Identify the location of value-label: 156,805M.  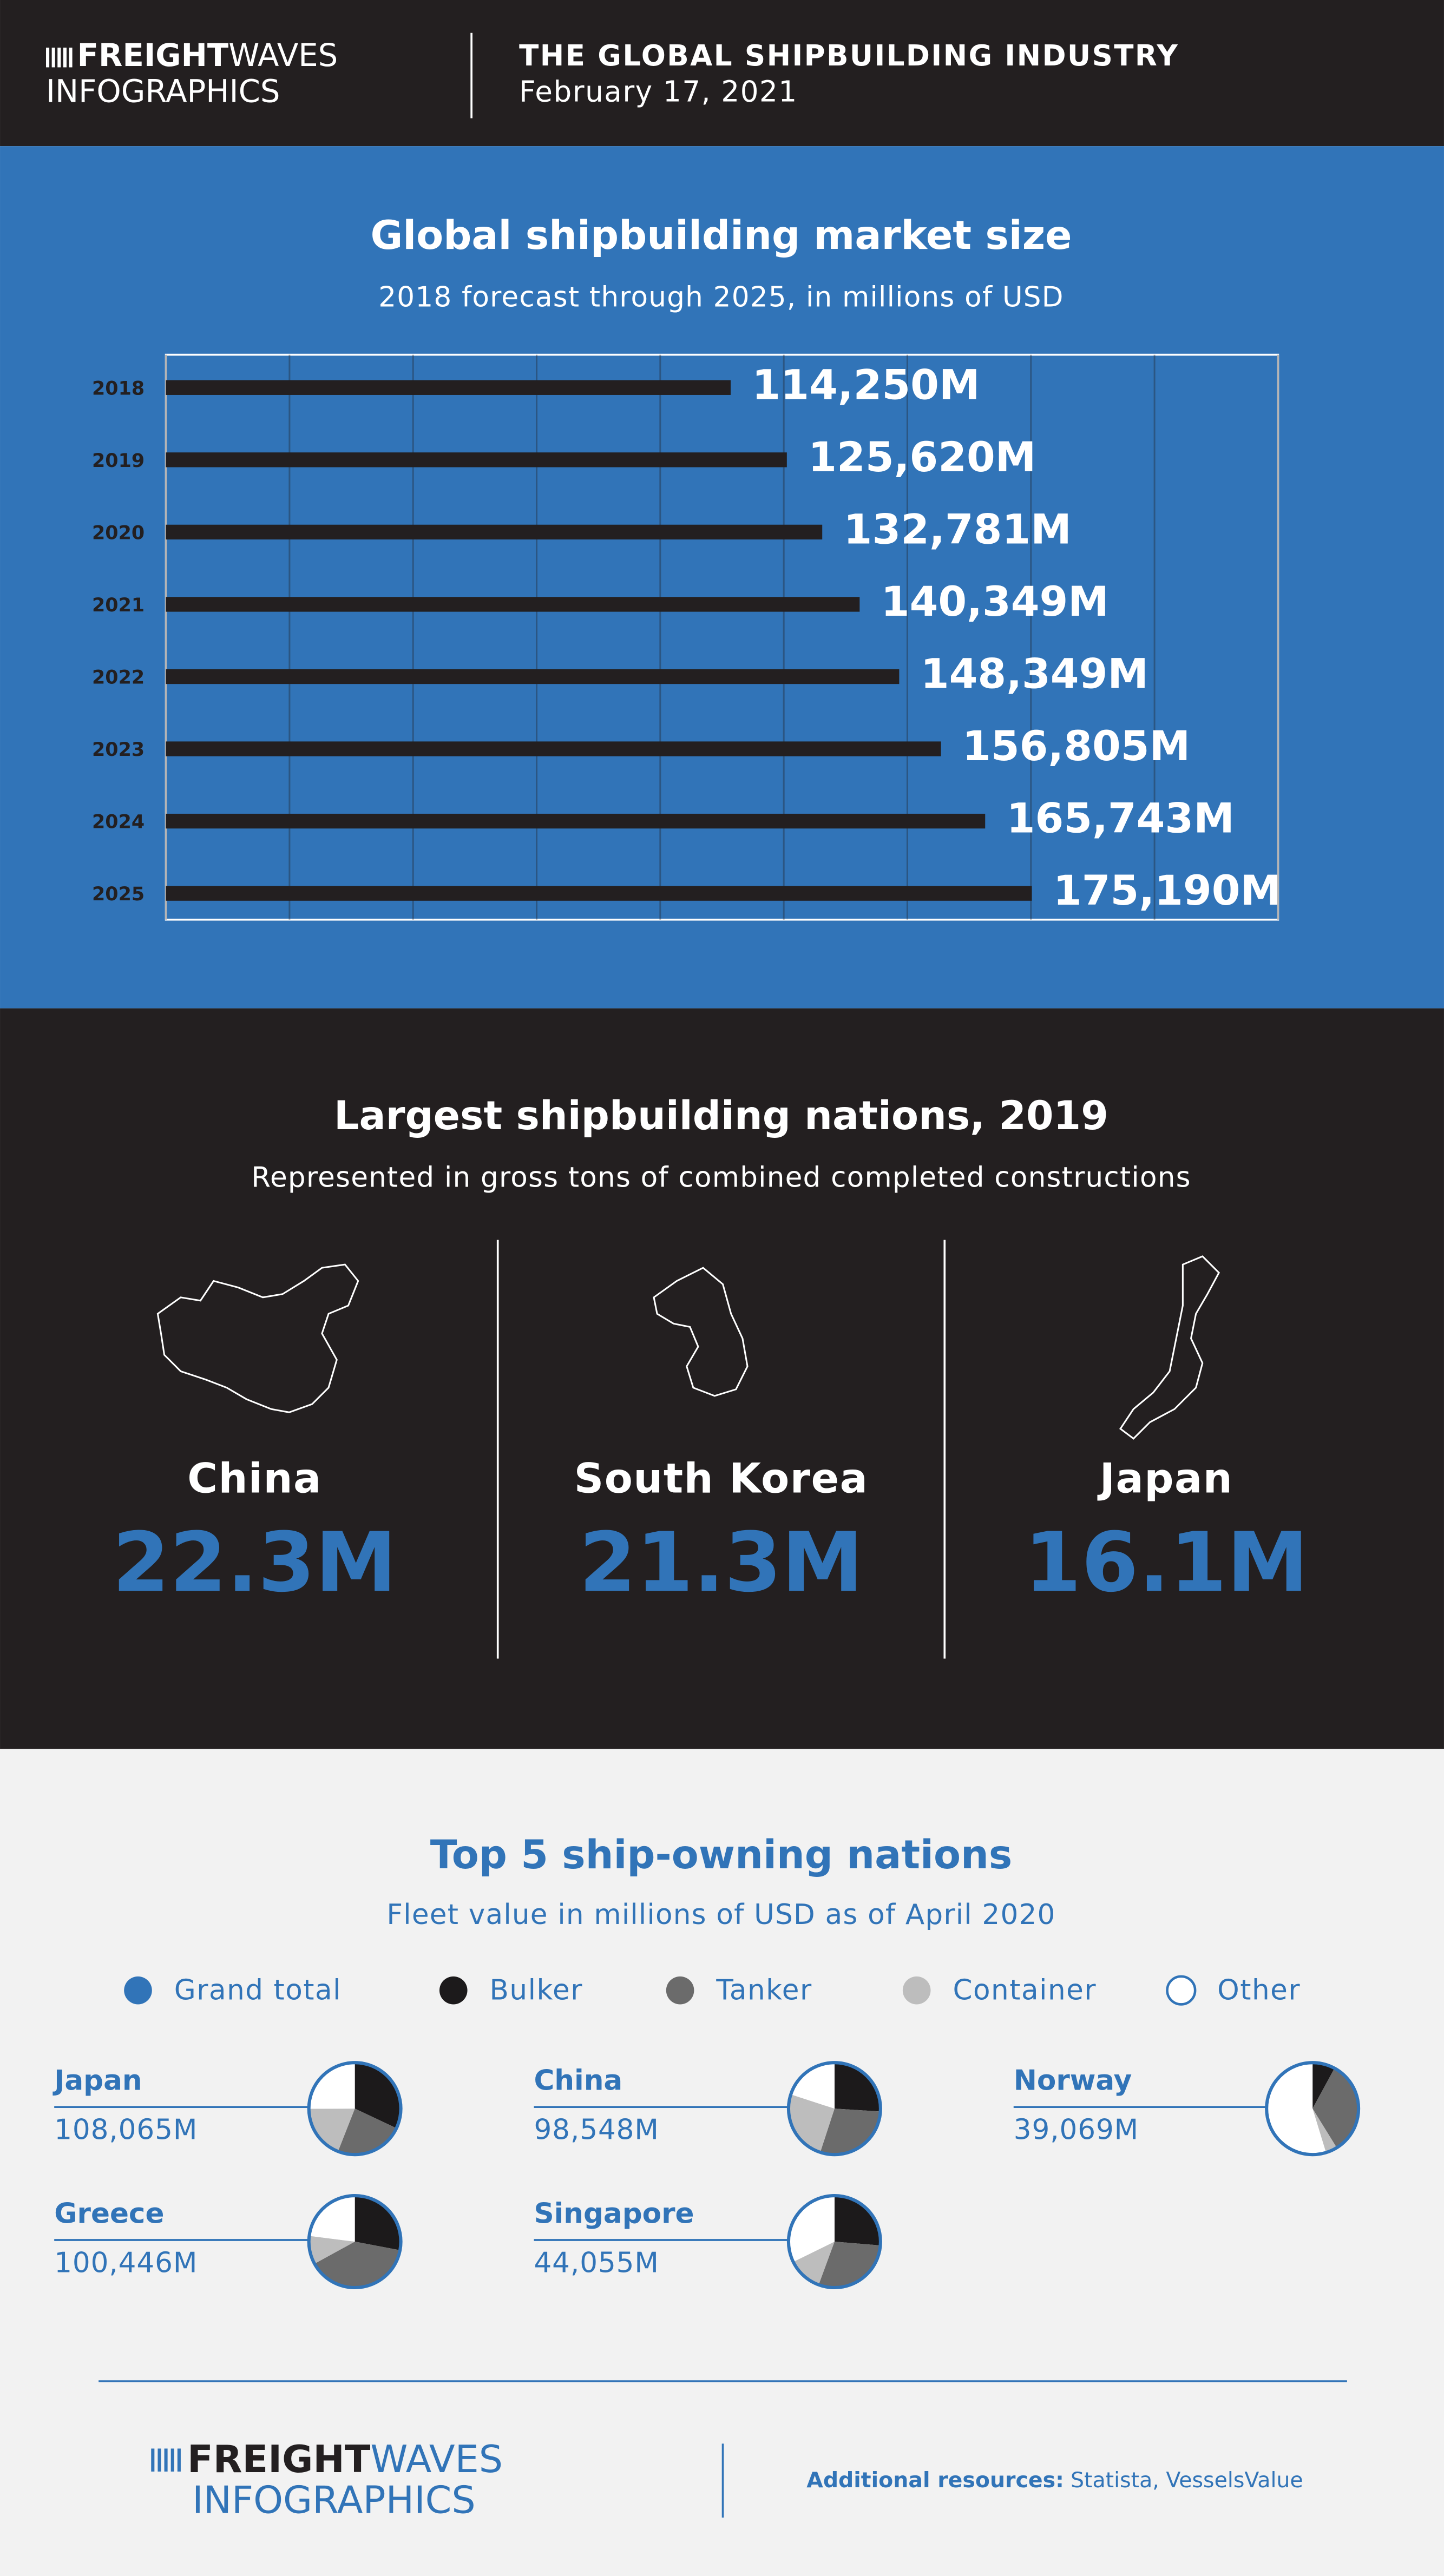
(1076, 746).